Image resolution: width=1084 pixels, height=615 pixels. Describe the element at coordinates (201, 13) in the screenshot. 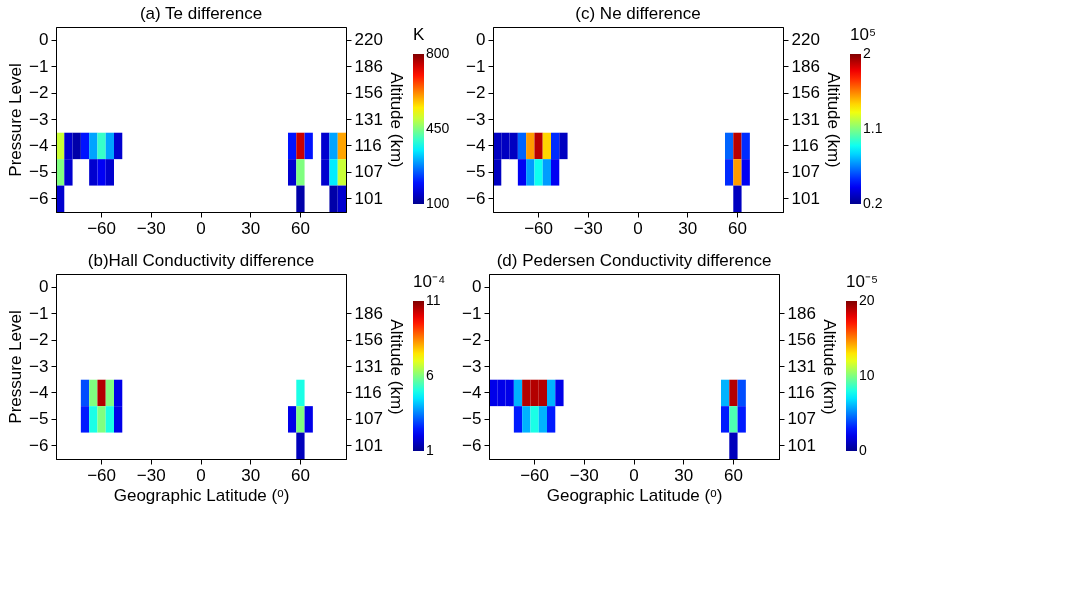

I see `chart-title: (a) Te difference` at that location.